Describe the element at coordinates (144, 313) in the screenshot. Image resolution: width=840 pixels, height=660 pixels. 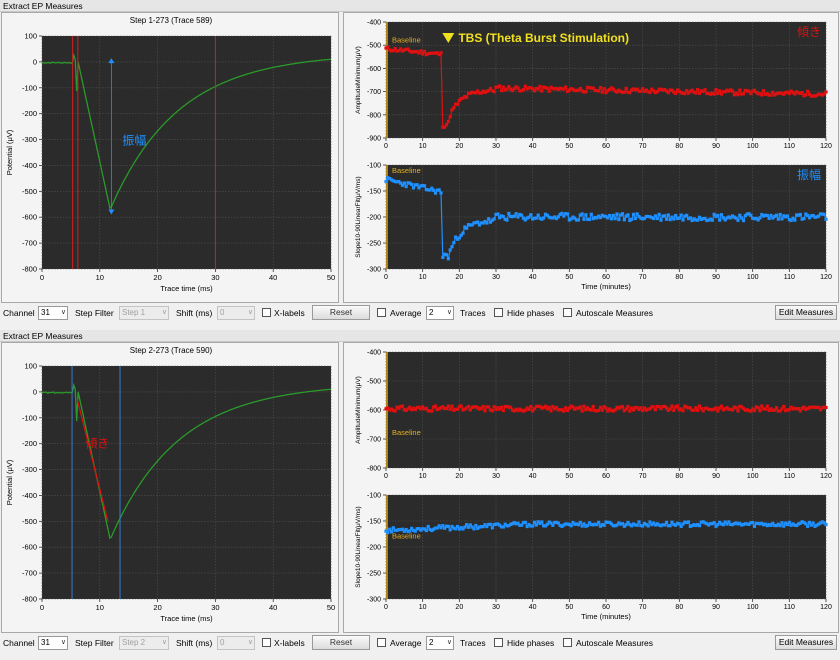
I see `step-filter-select: Step 1 ∨` at that location.